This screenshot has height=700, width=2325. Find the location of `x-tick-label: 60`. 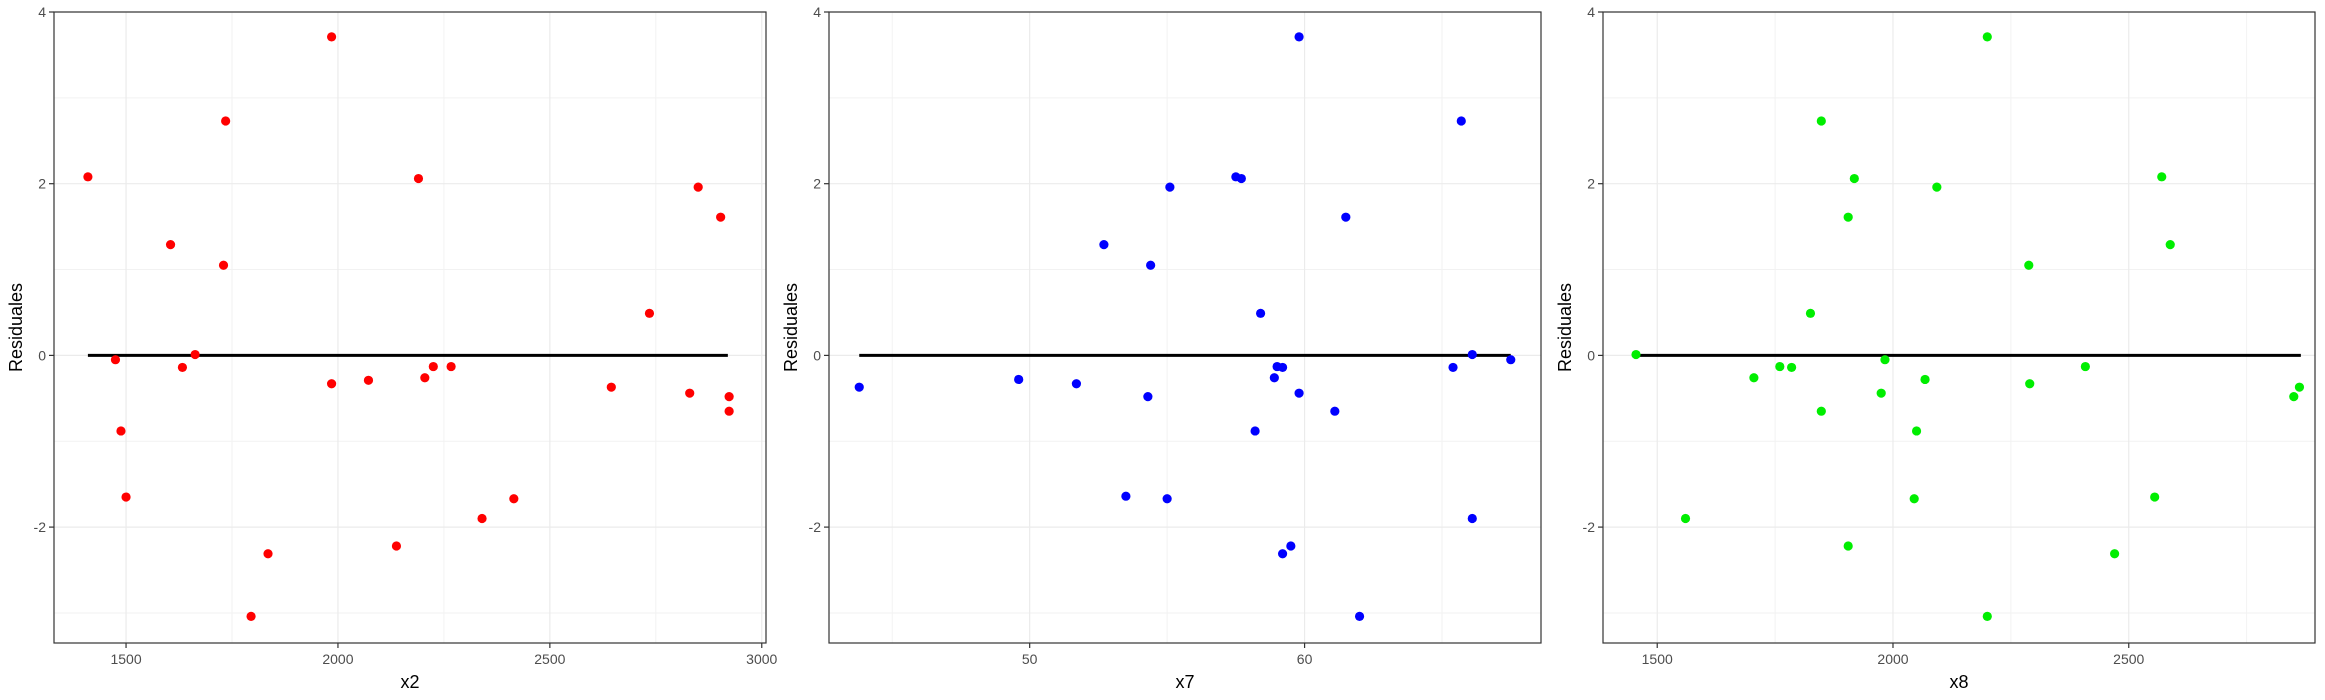

x-tick-label: 60 is located at coordinates (1305, 659).